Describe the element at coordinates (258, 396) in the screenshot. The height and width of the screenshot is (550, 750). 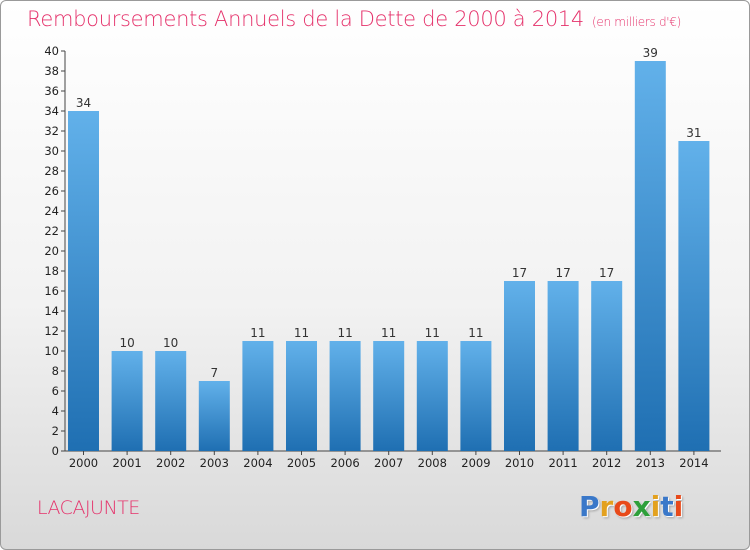
I see `bar-2004` at that location.